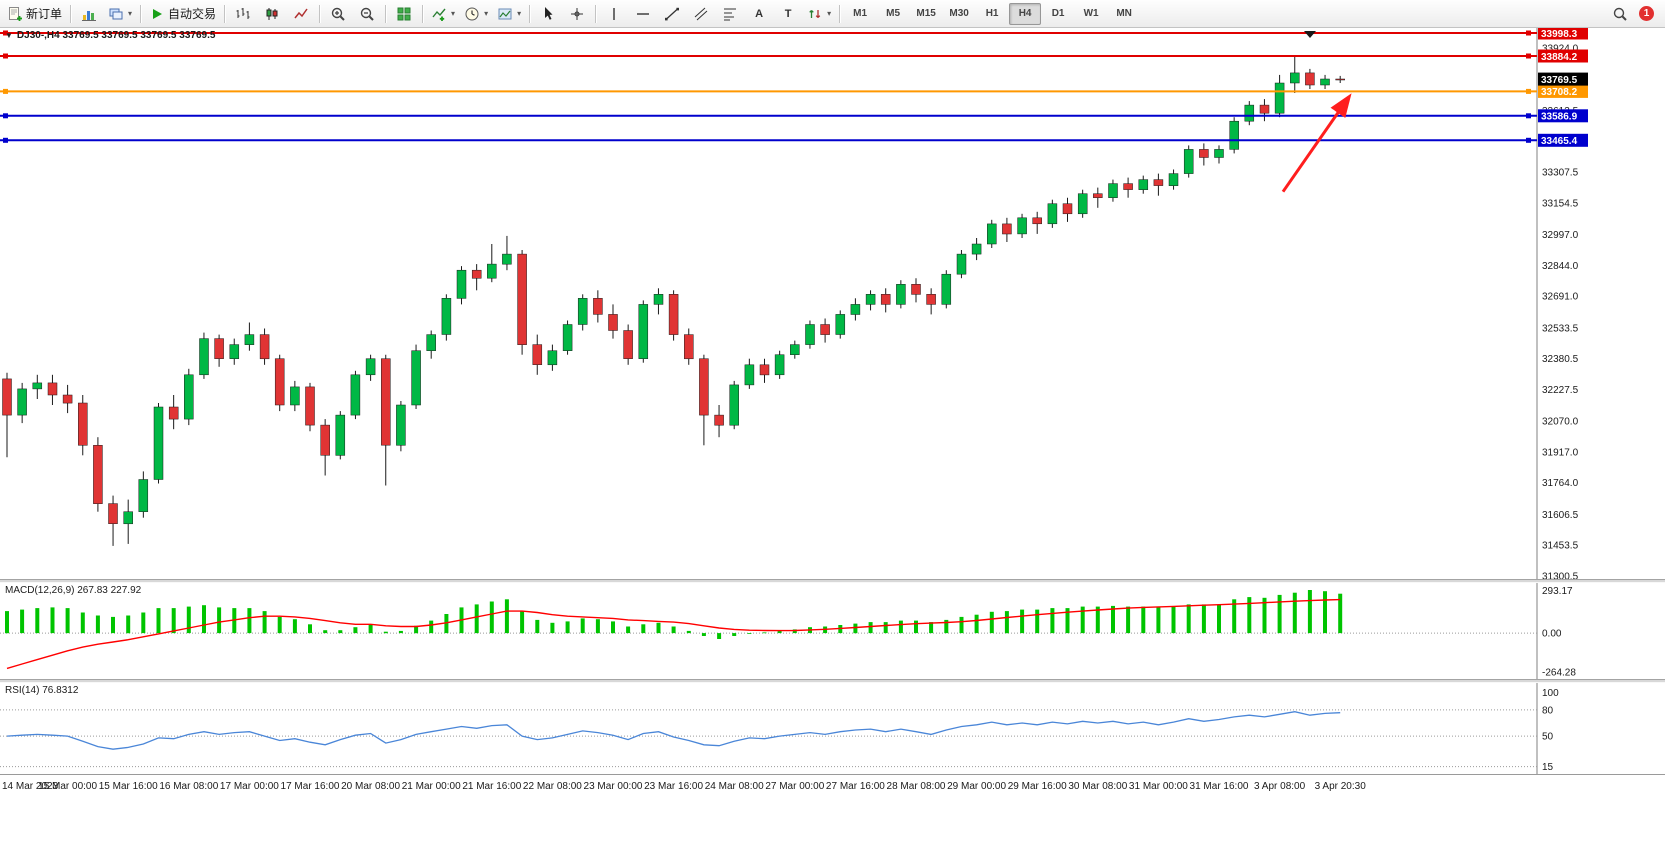  I want to click on svg-text: 33924.0, so click(1560, 49).